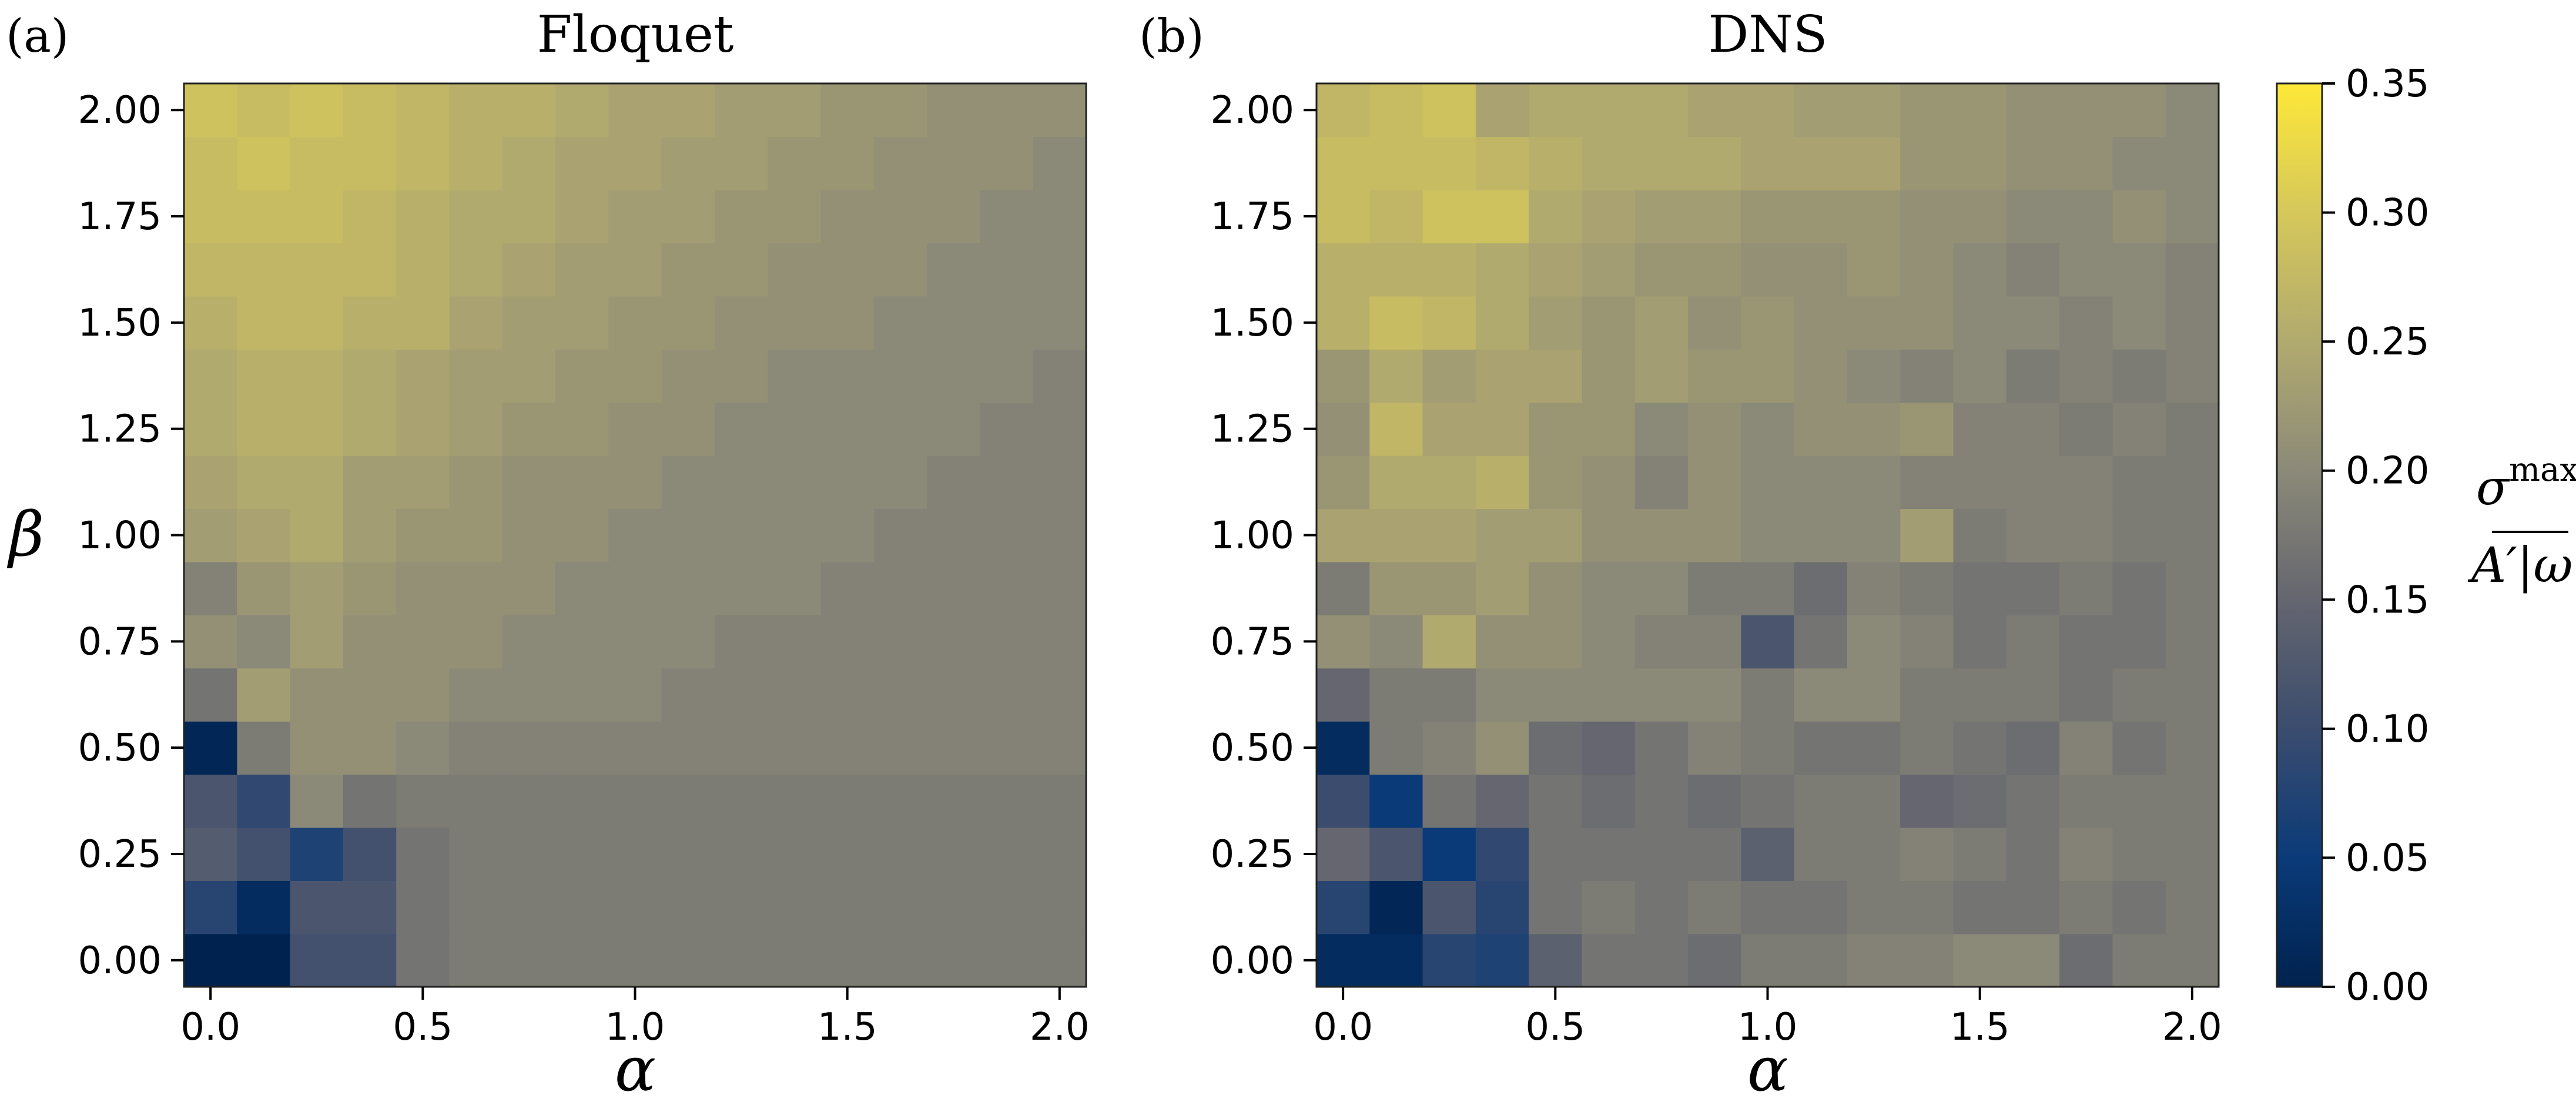  I want to click on panel-a-title: Floquet, so click(635, 34).